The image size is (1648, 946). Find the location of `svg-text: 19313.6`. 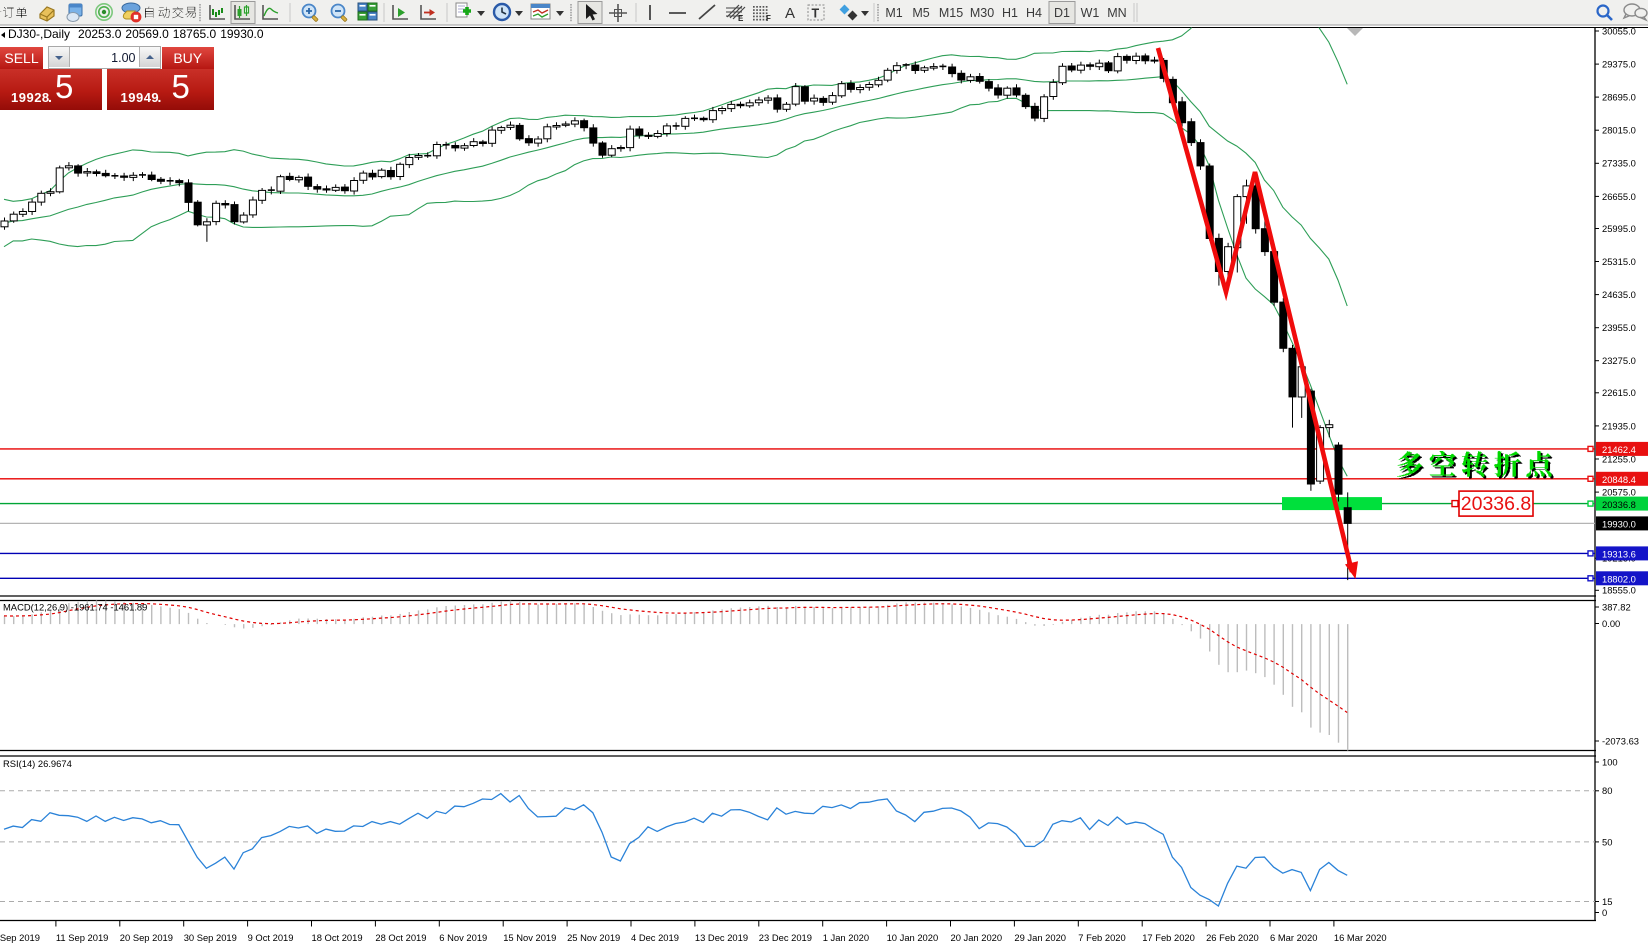

svg-text: 19313.6 is located at coordinates (1619, 554).